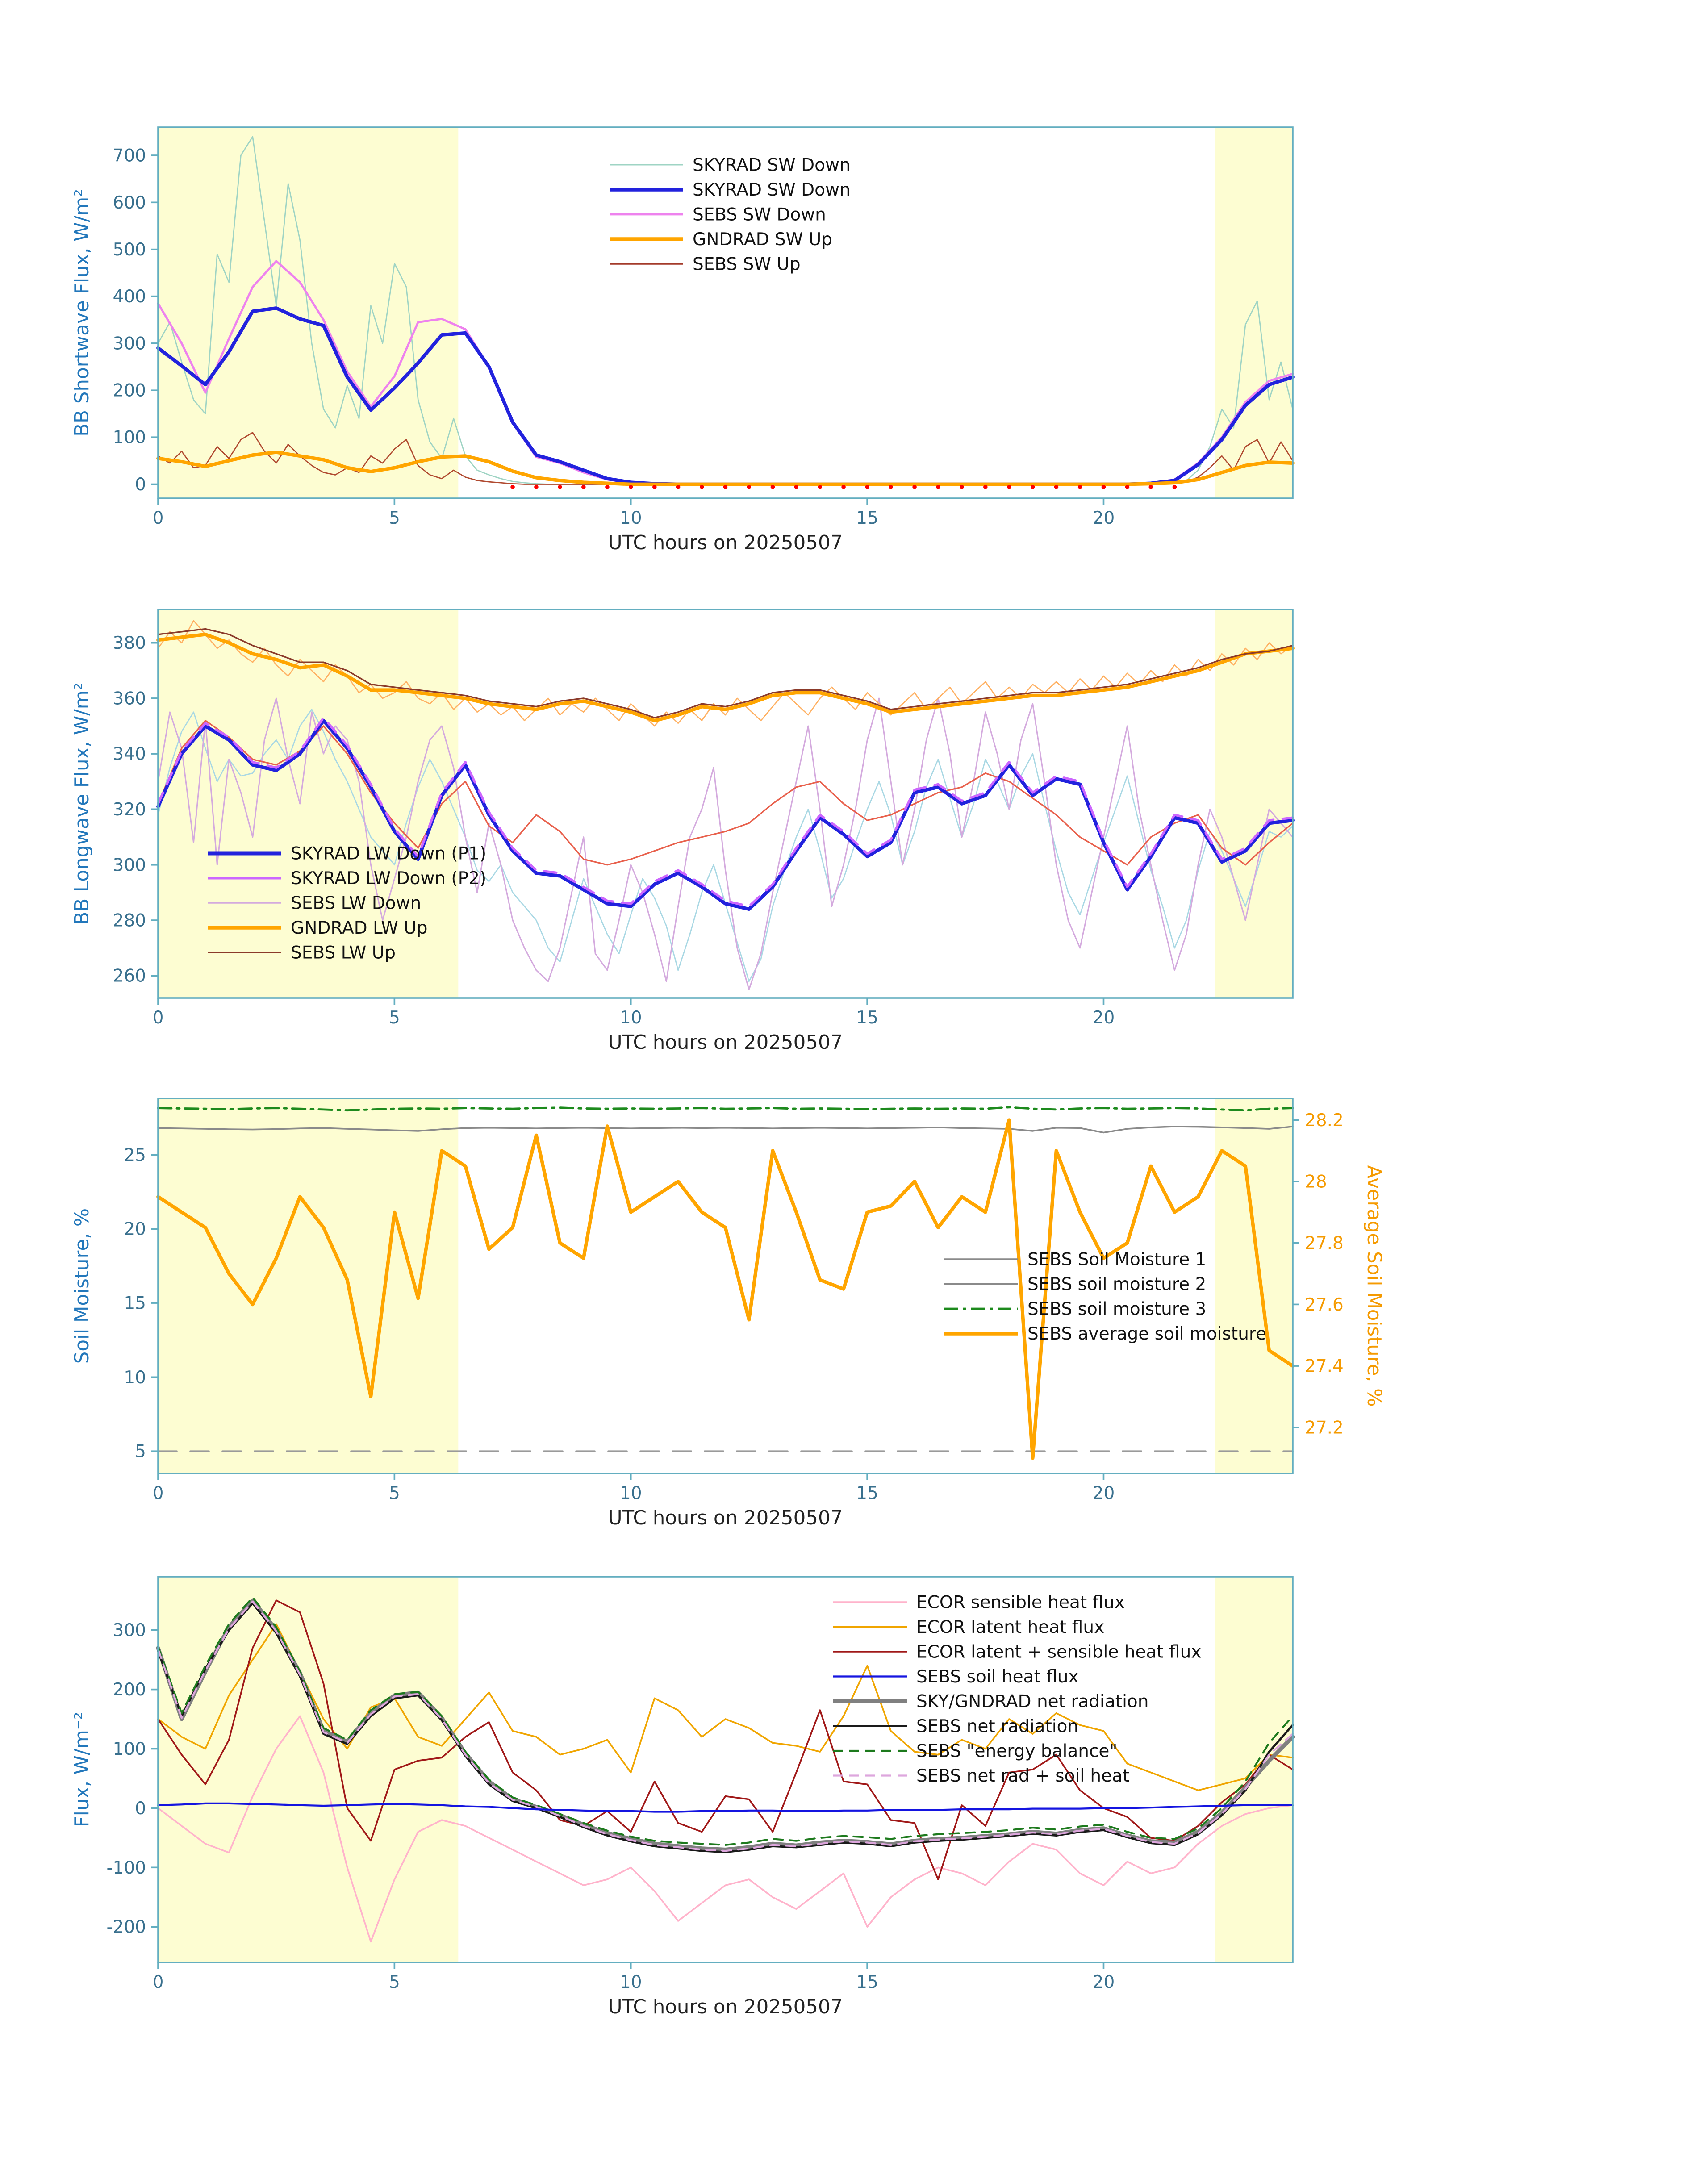  What do you see at coordinates (317, 928) in the screenshot?
I see `legend-entry: GNDRAD LW Up` at bounding box center [317, 928].